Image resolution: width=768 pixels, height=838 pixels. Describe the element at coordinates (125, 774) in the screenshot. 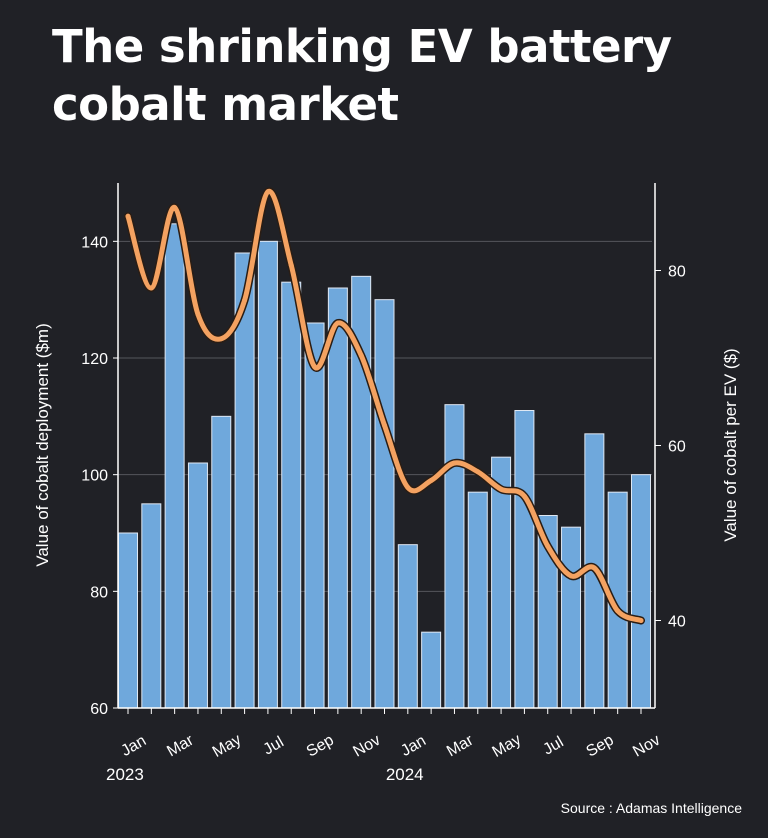

I see `x-year-label: 2023` at that location.